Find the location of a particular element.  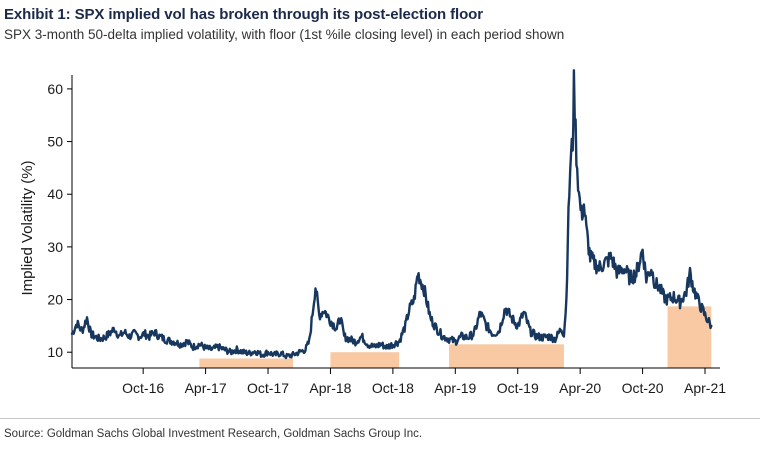

y-tick-label: 20 is located at coordinates (55, 300).